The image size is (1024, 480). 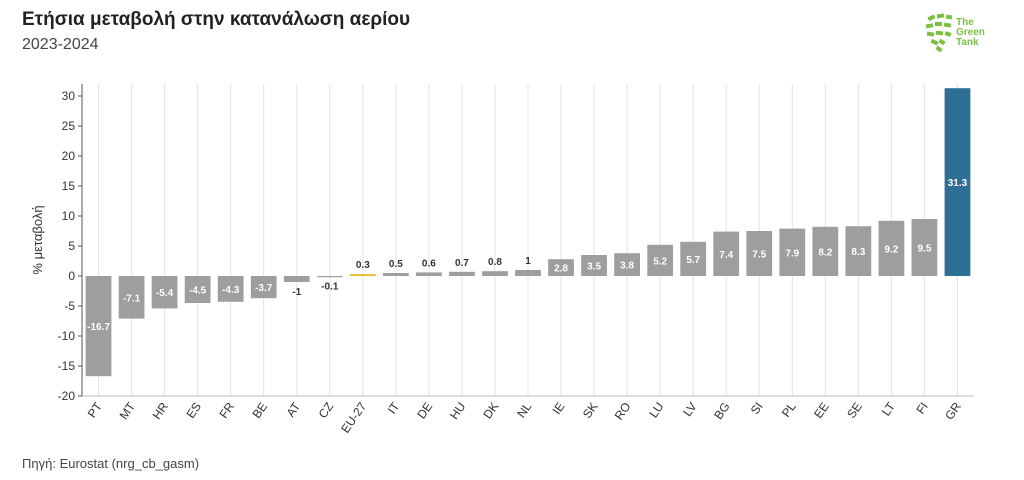 I want to click on bar-lu, so click(x=660, y=260).